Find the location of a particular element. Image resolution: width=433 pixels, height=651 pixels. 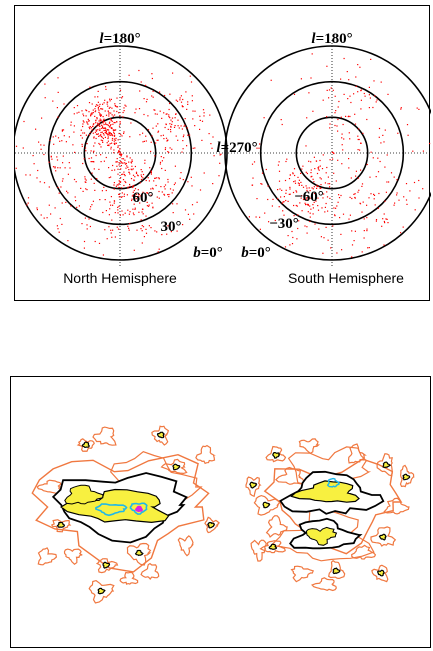

tick-label-l180-south: l=180° is located at coordinates (331, 39).